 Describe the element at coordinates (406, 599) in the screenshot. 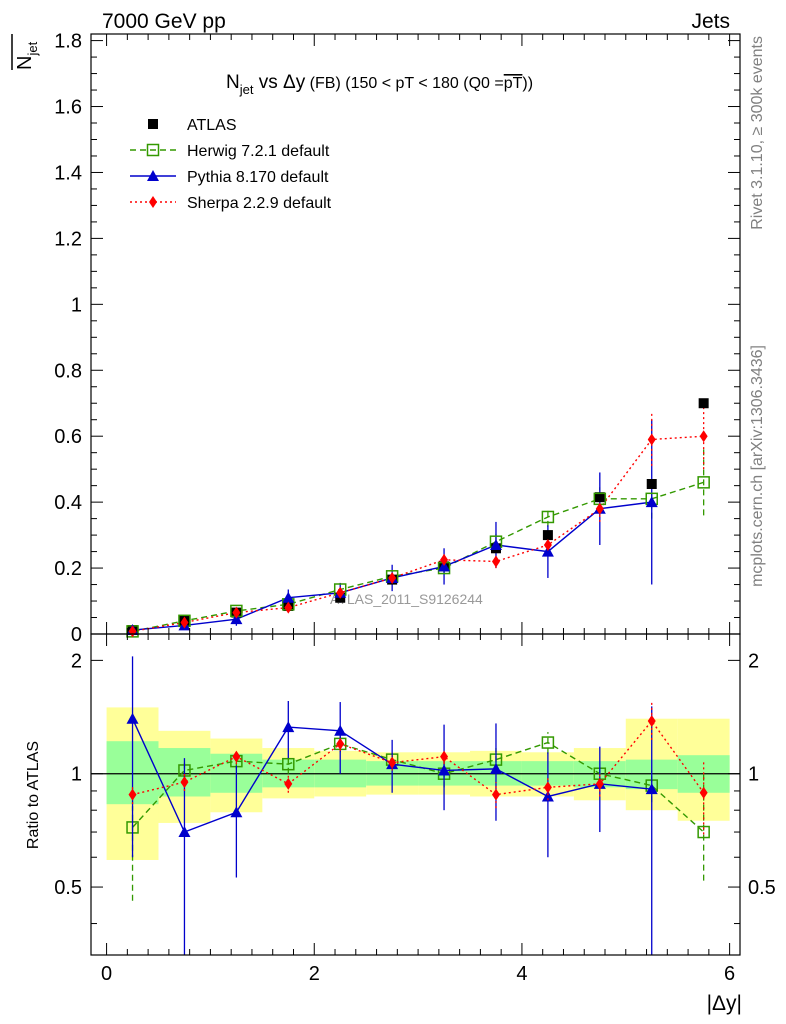

I see `watermark: ATLAS_2011_S9126244` at that location.